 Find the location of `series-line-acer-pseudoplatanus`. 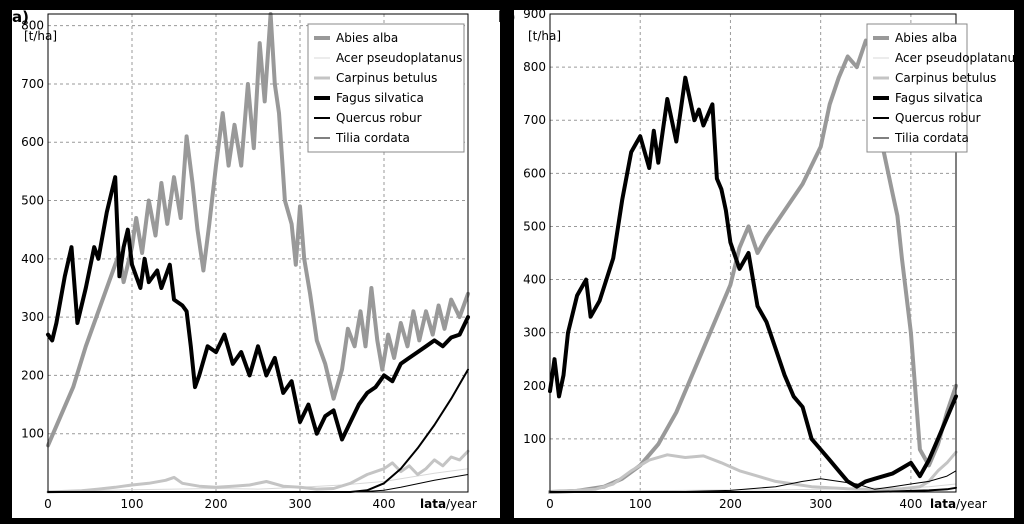

series-line-acer-pseudoplatanus is located at coordinates (258, 480).